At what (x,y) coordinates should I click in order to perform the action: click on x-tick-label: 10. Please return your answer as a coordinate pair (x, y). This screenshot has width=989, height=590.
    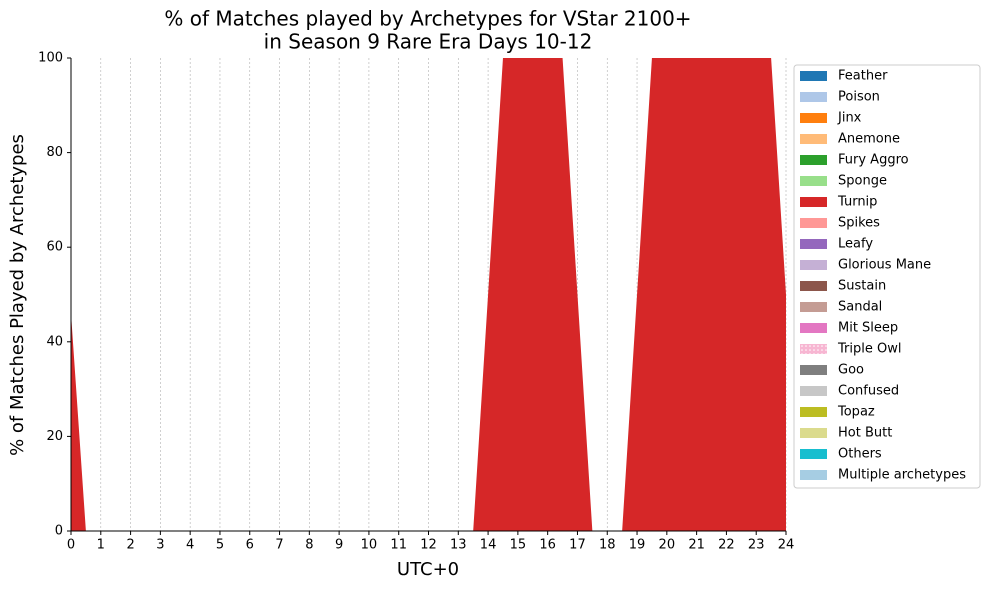
    Looking at the image, I should click on (369, 545).